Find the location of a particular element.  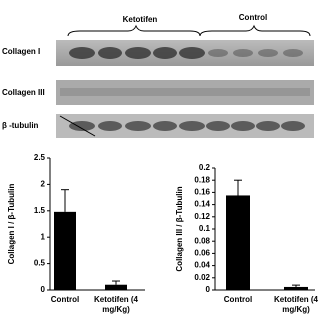

y-tick-label: 0.06 is located at coordinates (202, 253).